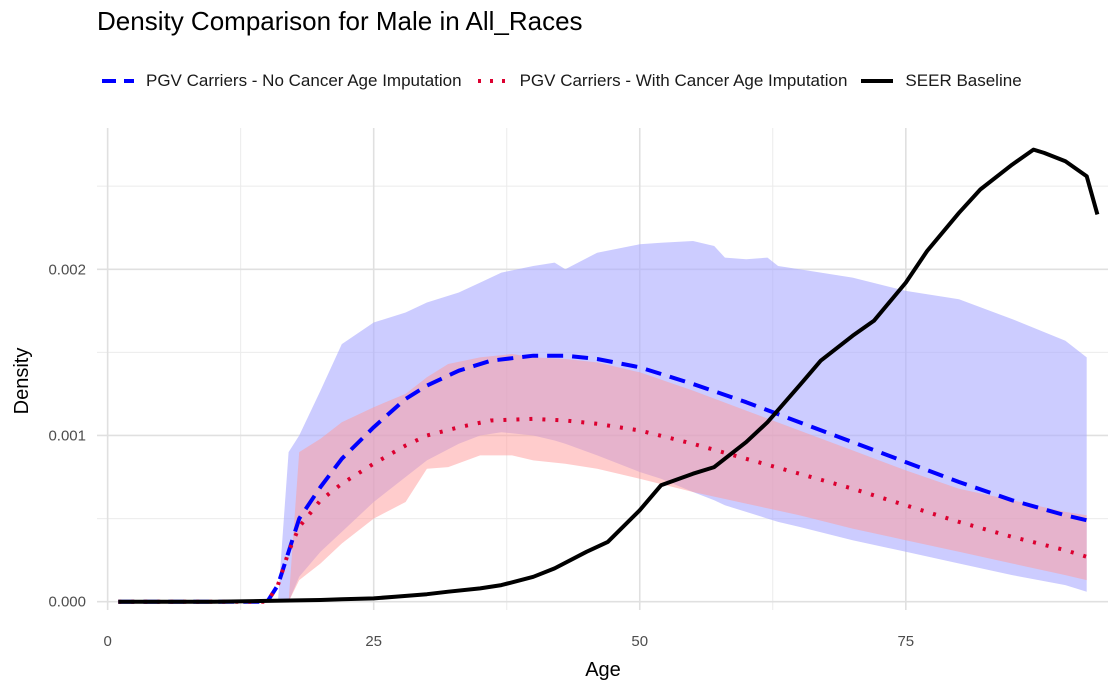  What do you see at coordinates (639, 641) in the screenshot?
I see `x-tick-label: 50` at bounding box center [639, 641].